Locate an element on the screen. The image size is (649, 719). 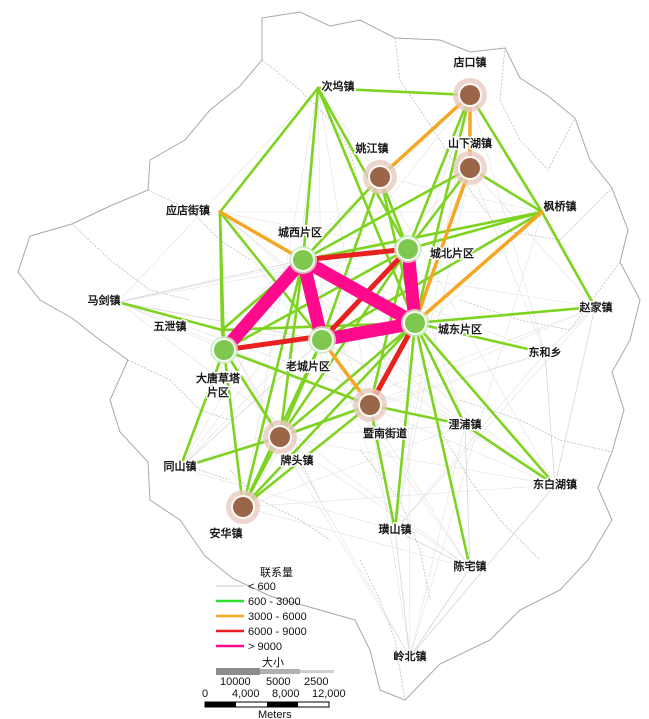
link-fq-cd is located at coordinates (478, 267).